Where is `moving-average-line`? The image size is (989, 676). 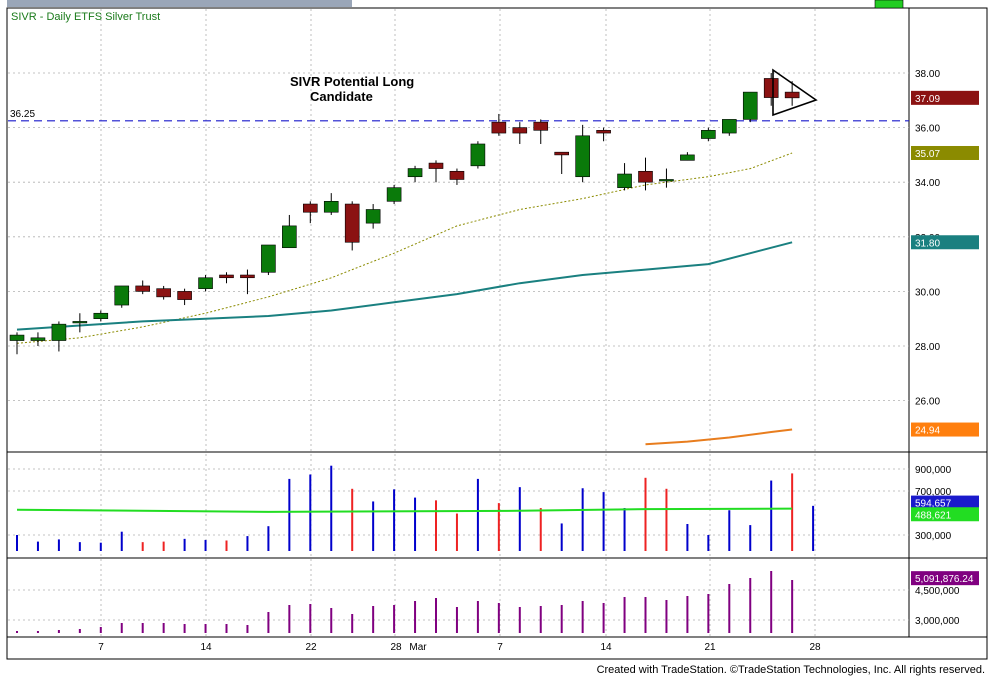 moving-average-line is located at coordinates (404, 286).